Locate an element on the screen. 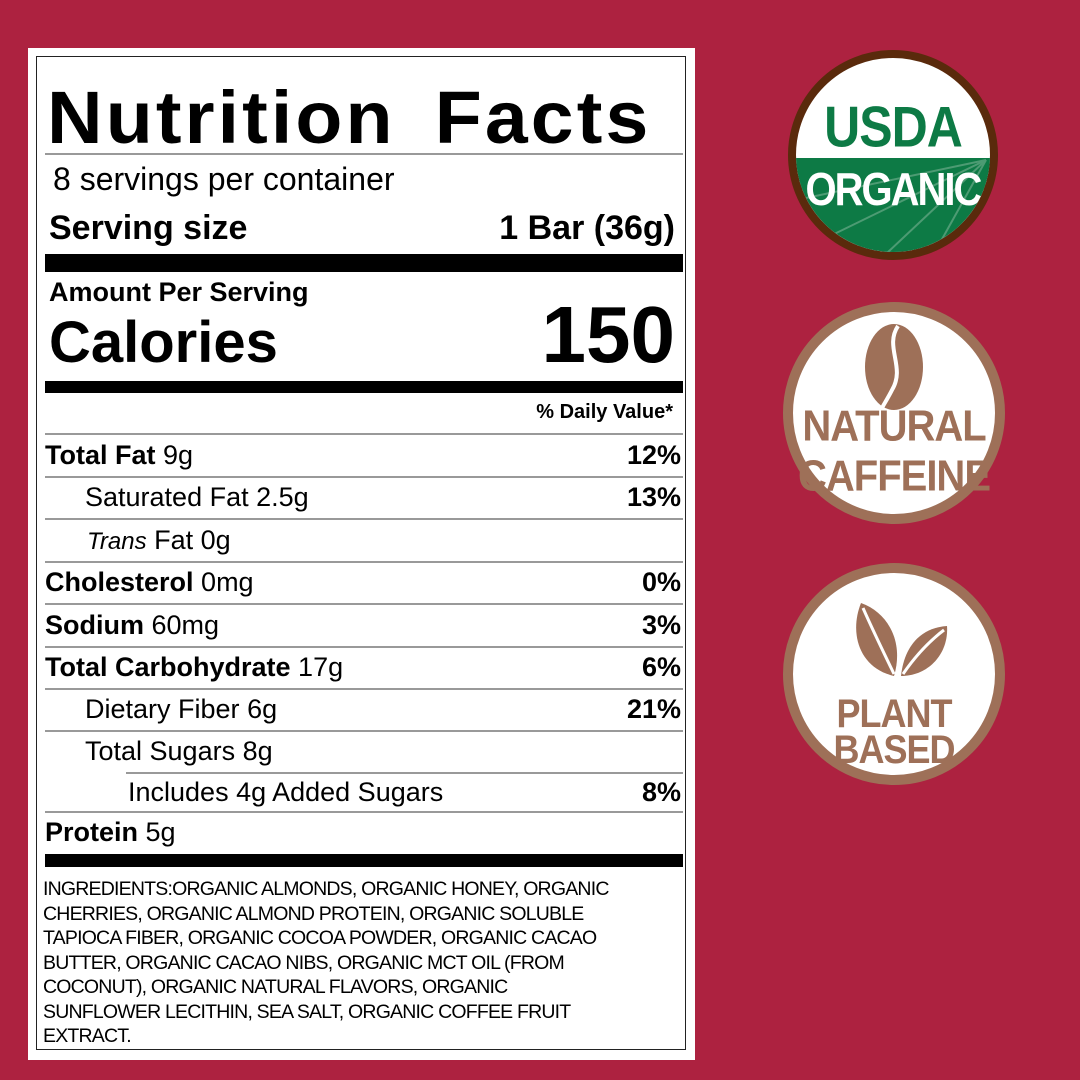 The width and height of the screenshot is (1080, 1080). nutrient-dv: 12% is located at coordinates (653, 455).